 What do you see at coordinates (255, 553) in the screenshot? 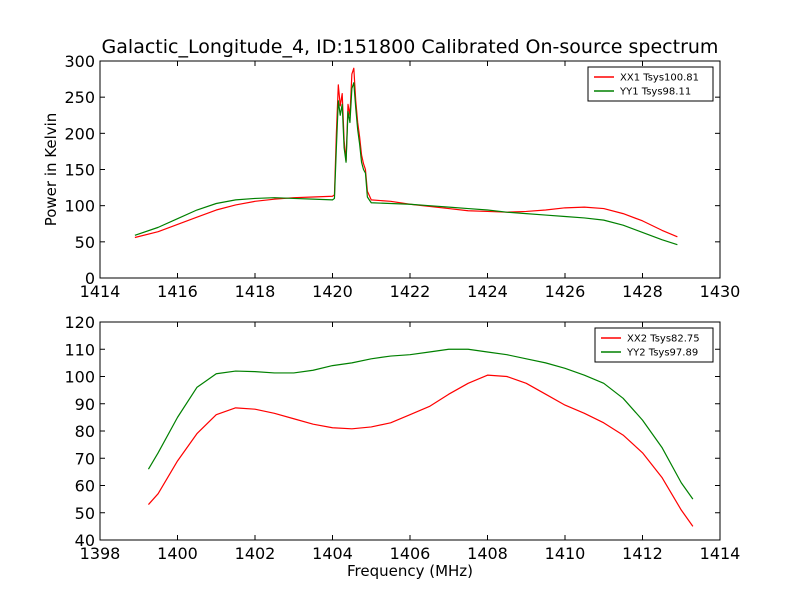
I see `x-tick-label: 1402` at bounding box center [255, 553].